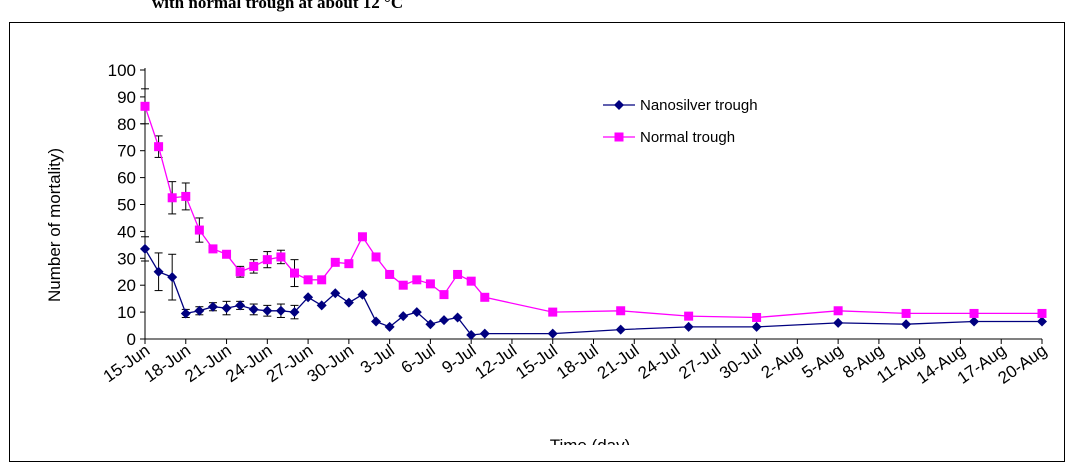 The image size is (1067, 462). Describe the element at coordinates (577, 362) in the screenshot. I see `x-tick-label: 18-Jul` at that location.